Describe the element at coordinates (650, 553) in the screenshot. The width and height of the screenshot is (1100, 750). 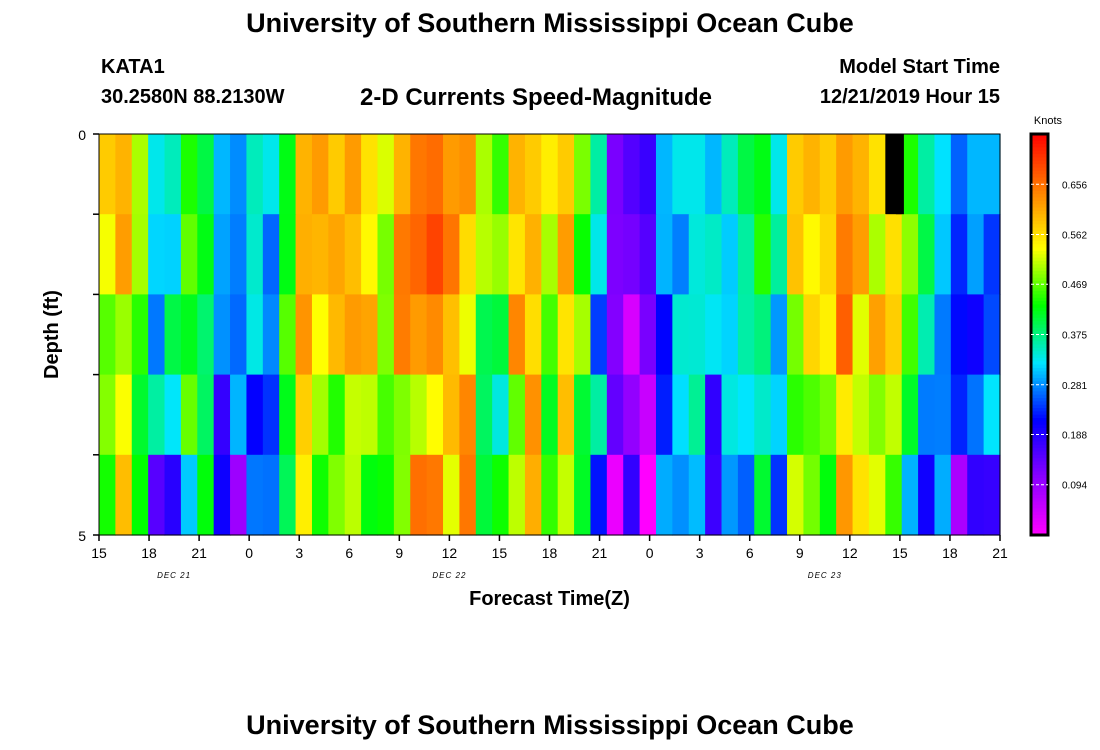
I see `x-tick-label: 0` at that location.